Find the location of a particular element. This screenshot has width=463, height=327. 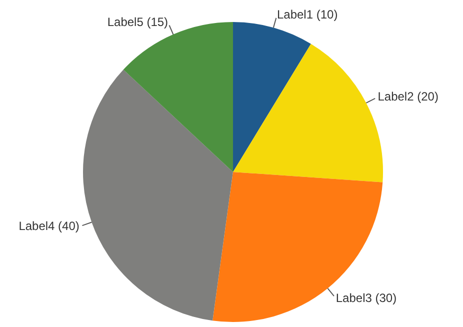

slice-label: Label1 (10) is located at coordinates (307, 14).